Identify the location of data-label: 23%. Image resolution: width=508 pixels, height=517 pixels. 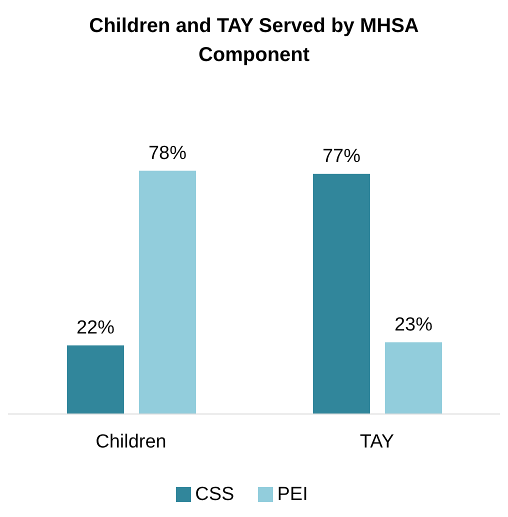
(413, 325).